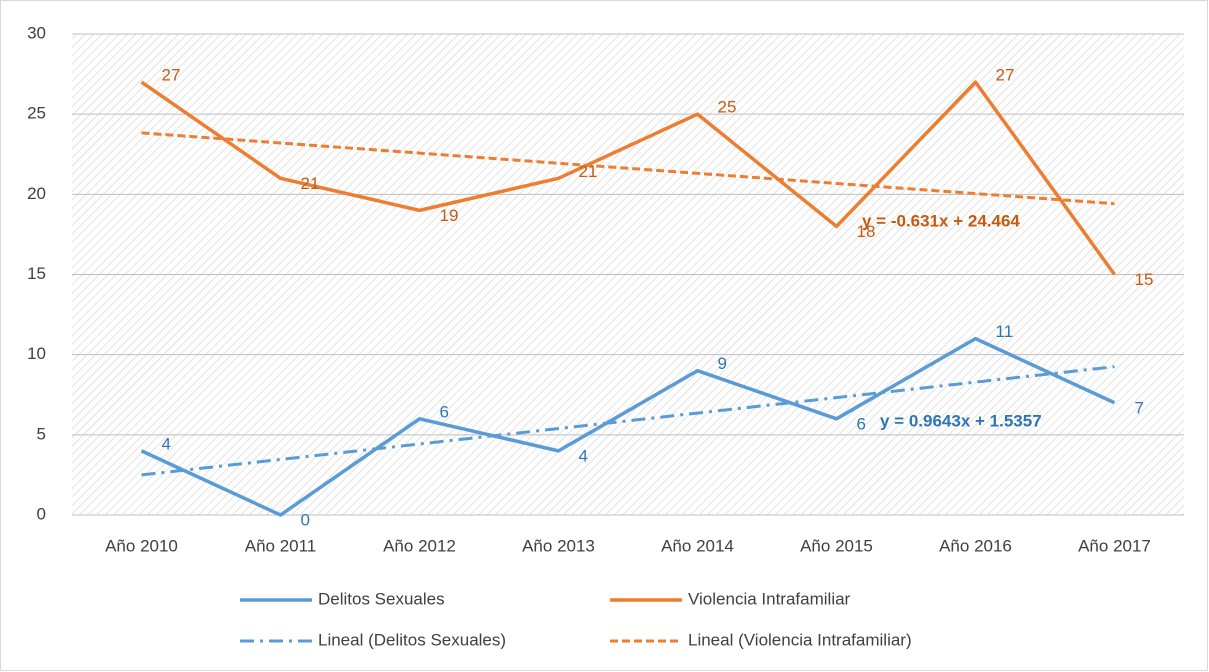  What do you see at coordinates (866, 231) in the screenshot?
I see `data-label: 18` at bounding box center [866, 231].